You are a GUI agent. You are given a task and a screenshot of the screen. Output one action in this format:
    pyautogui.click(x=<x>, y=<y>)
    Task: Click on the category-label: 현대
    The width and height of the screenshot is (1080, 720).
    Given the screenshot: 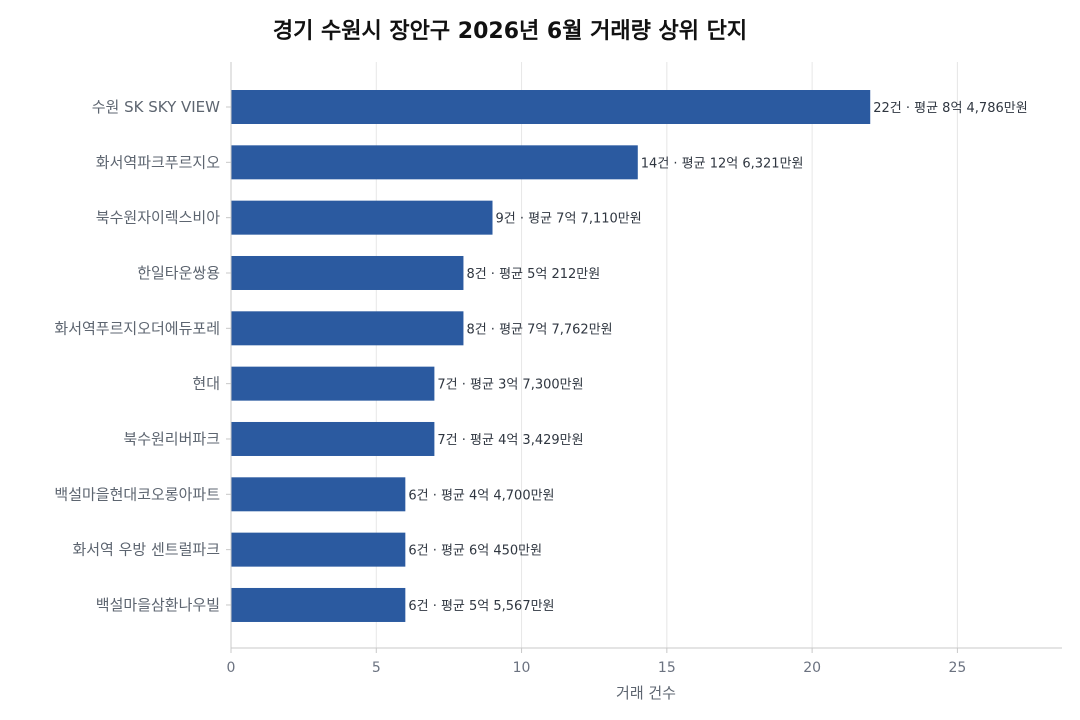 What is the action you would take?
    pyautogui.click(x=206, y=384)
    